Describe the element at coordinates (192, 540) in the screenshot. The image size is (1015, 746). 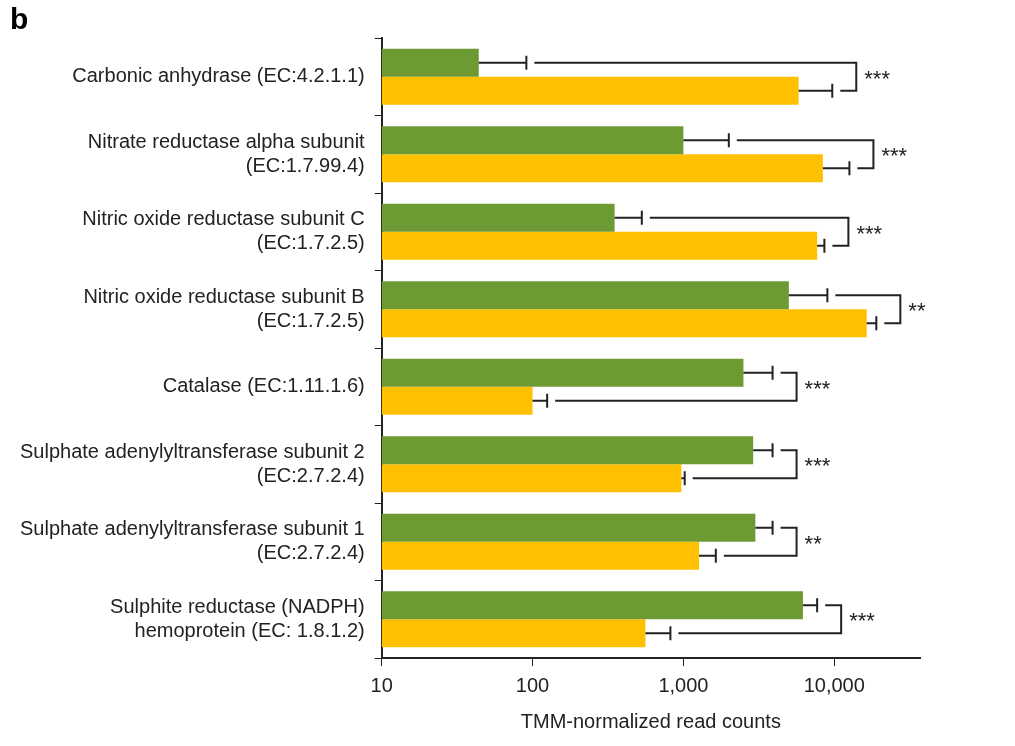
I see `y-tick-label: Sulphate adenylyltransferase subunit 1 (EC:2.7.2.4)` at that location.